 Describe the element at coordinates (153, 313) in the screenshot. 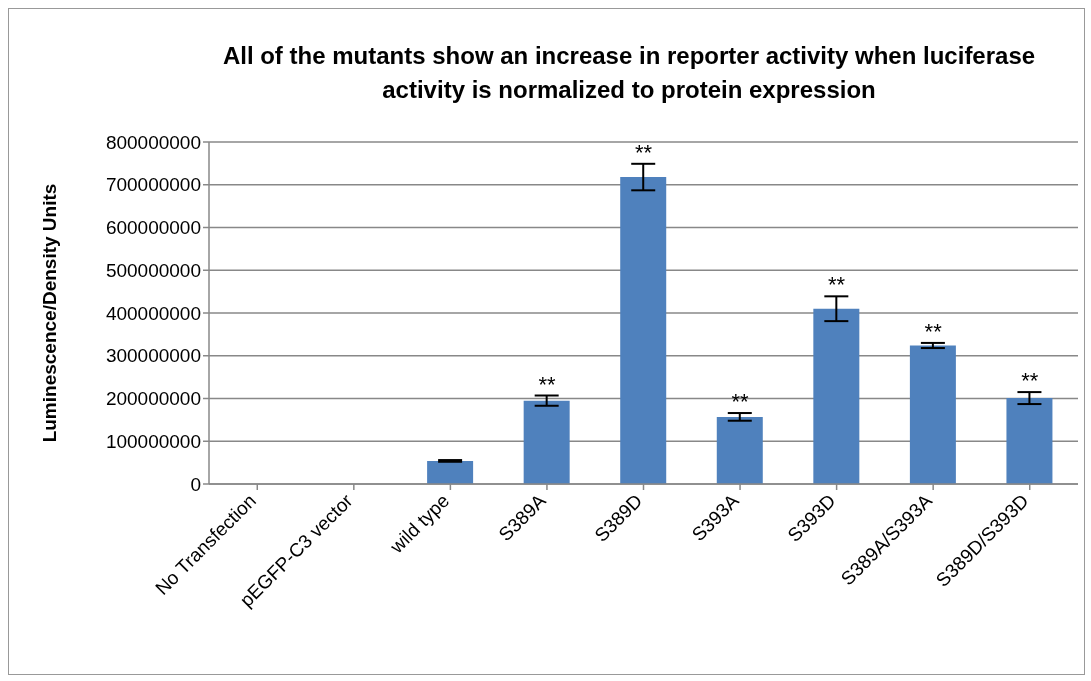

I see `y-tick-label: 400000000` at that location.